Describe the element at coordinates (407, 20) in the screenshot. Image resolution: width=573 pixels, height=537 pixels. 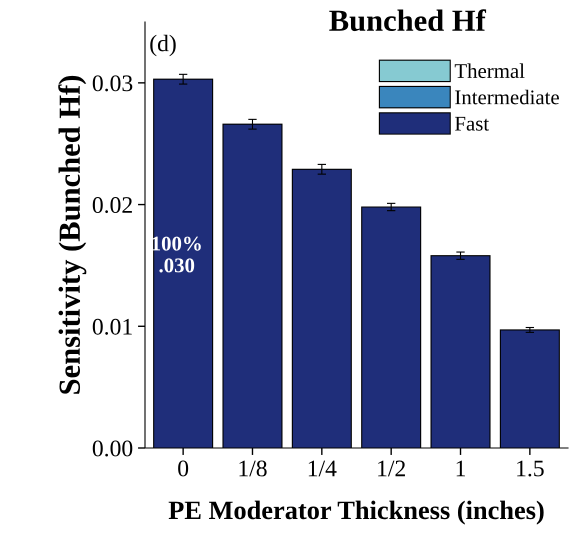
I see `chart-title: Bunched Hf` at that location.